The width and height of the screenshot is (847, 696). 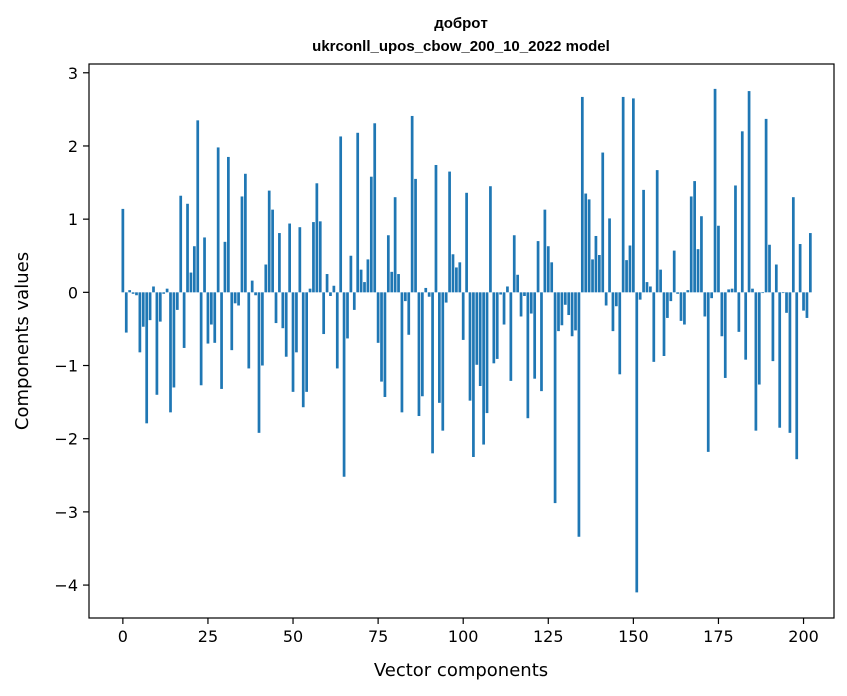 I want to click on y-tick-label: −2, so click(x=66, y=439).